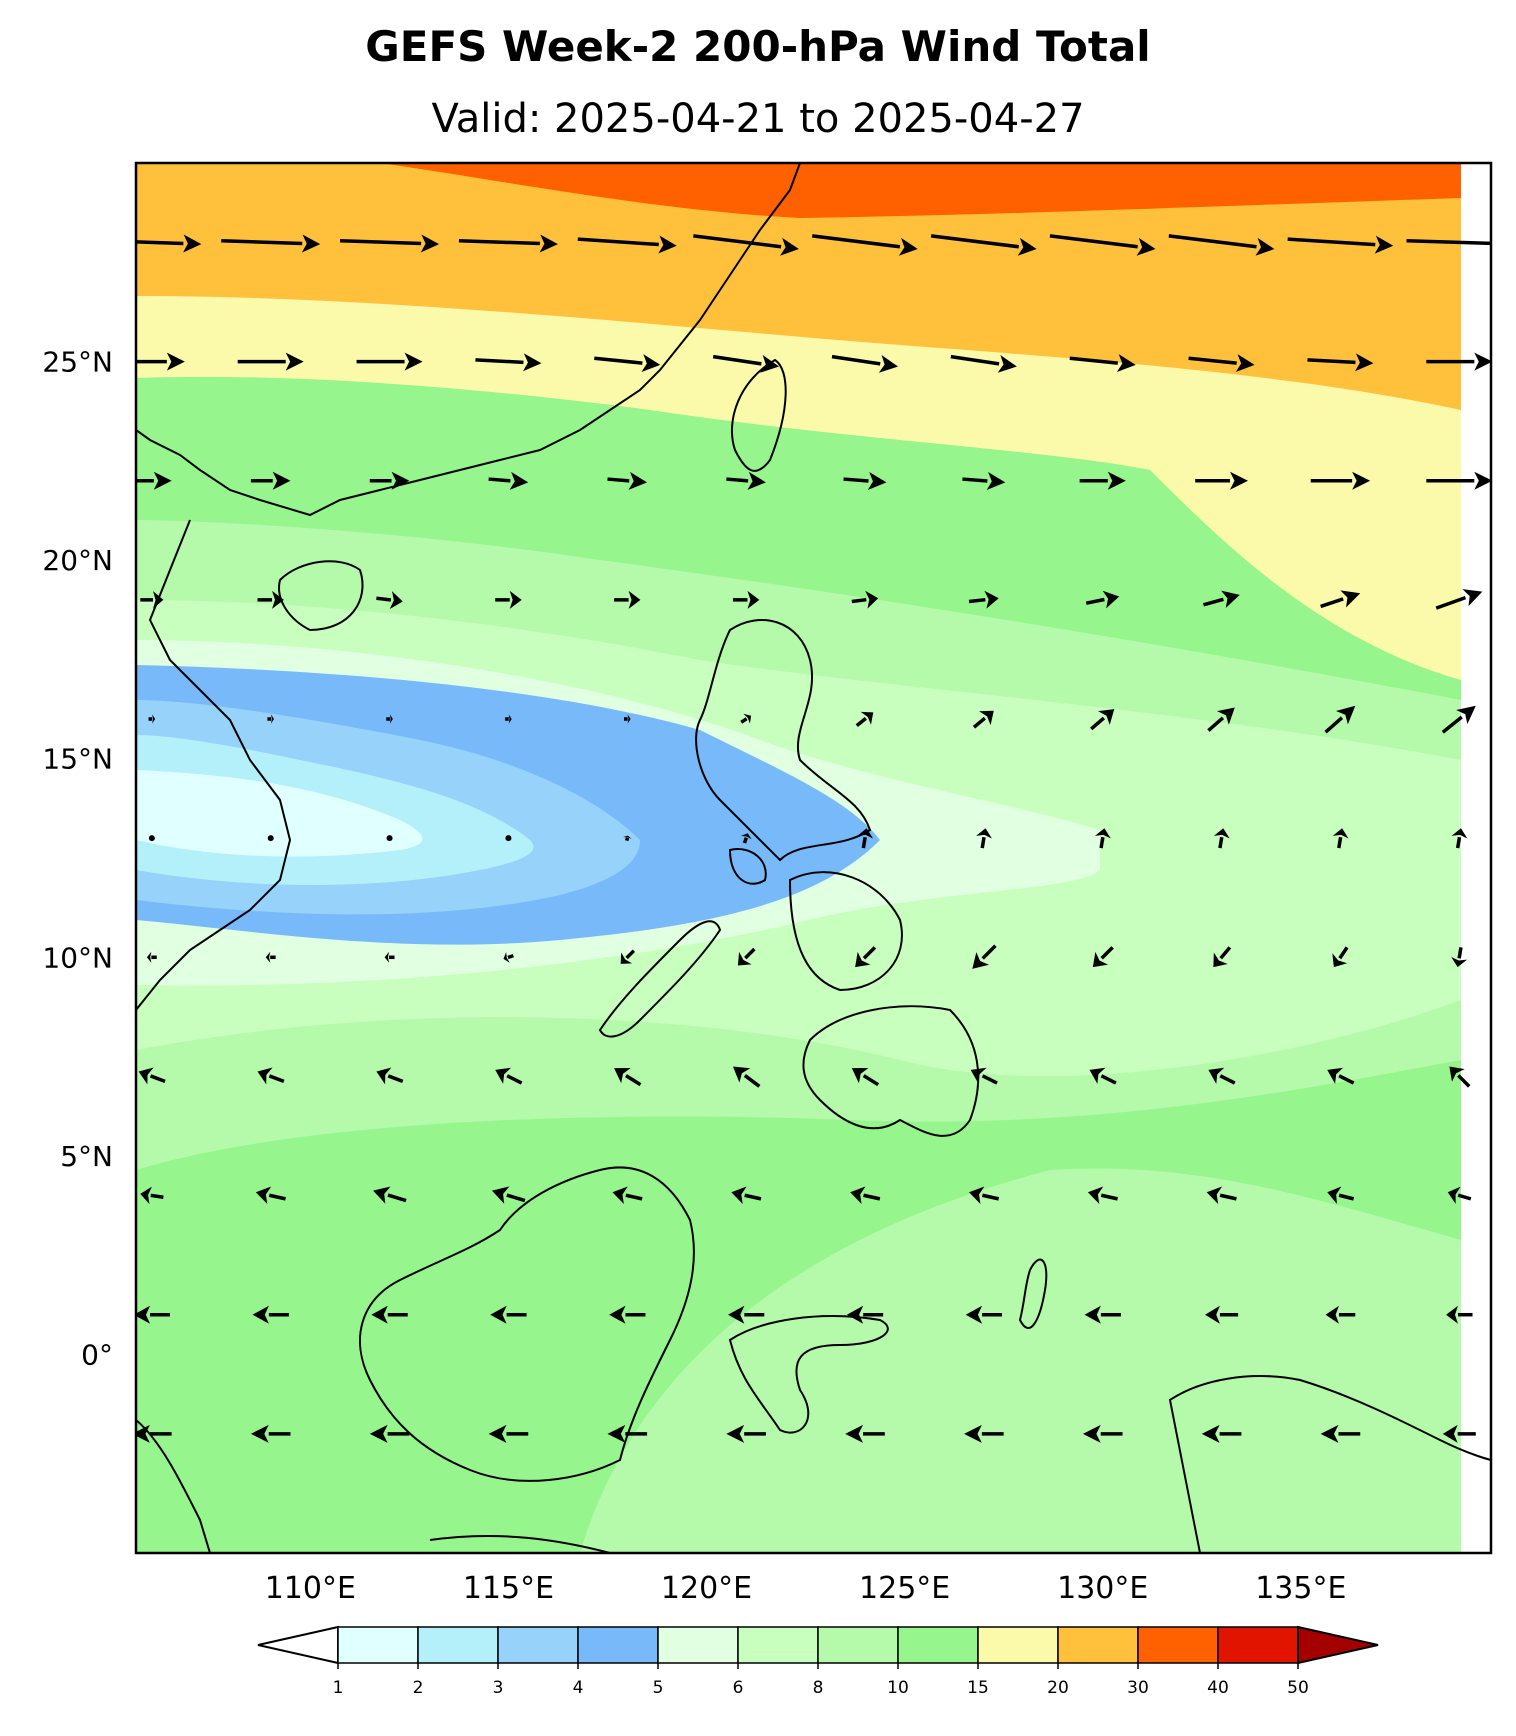 This screenshot has width=1516, height=1736. I want to click on coastline-mindanao, so click(891, 1071).